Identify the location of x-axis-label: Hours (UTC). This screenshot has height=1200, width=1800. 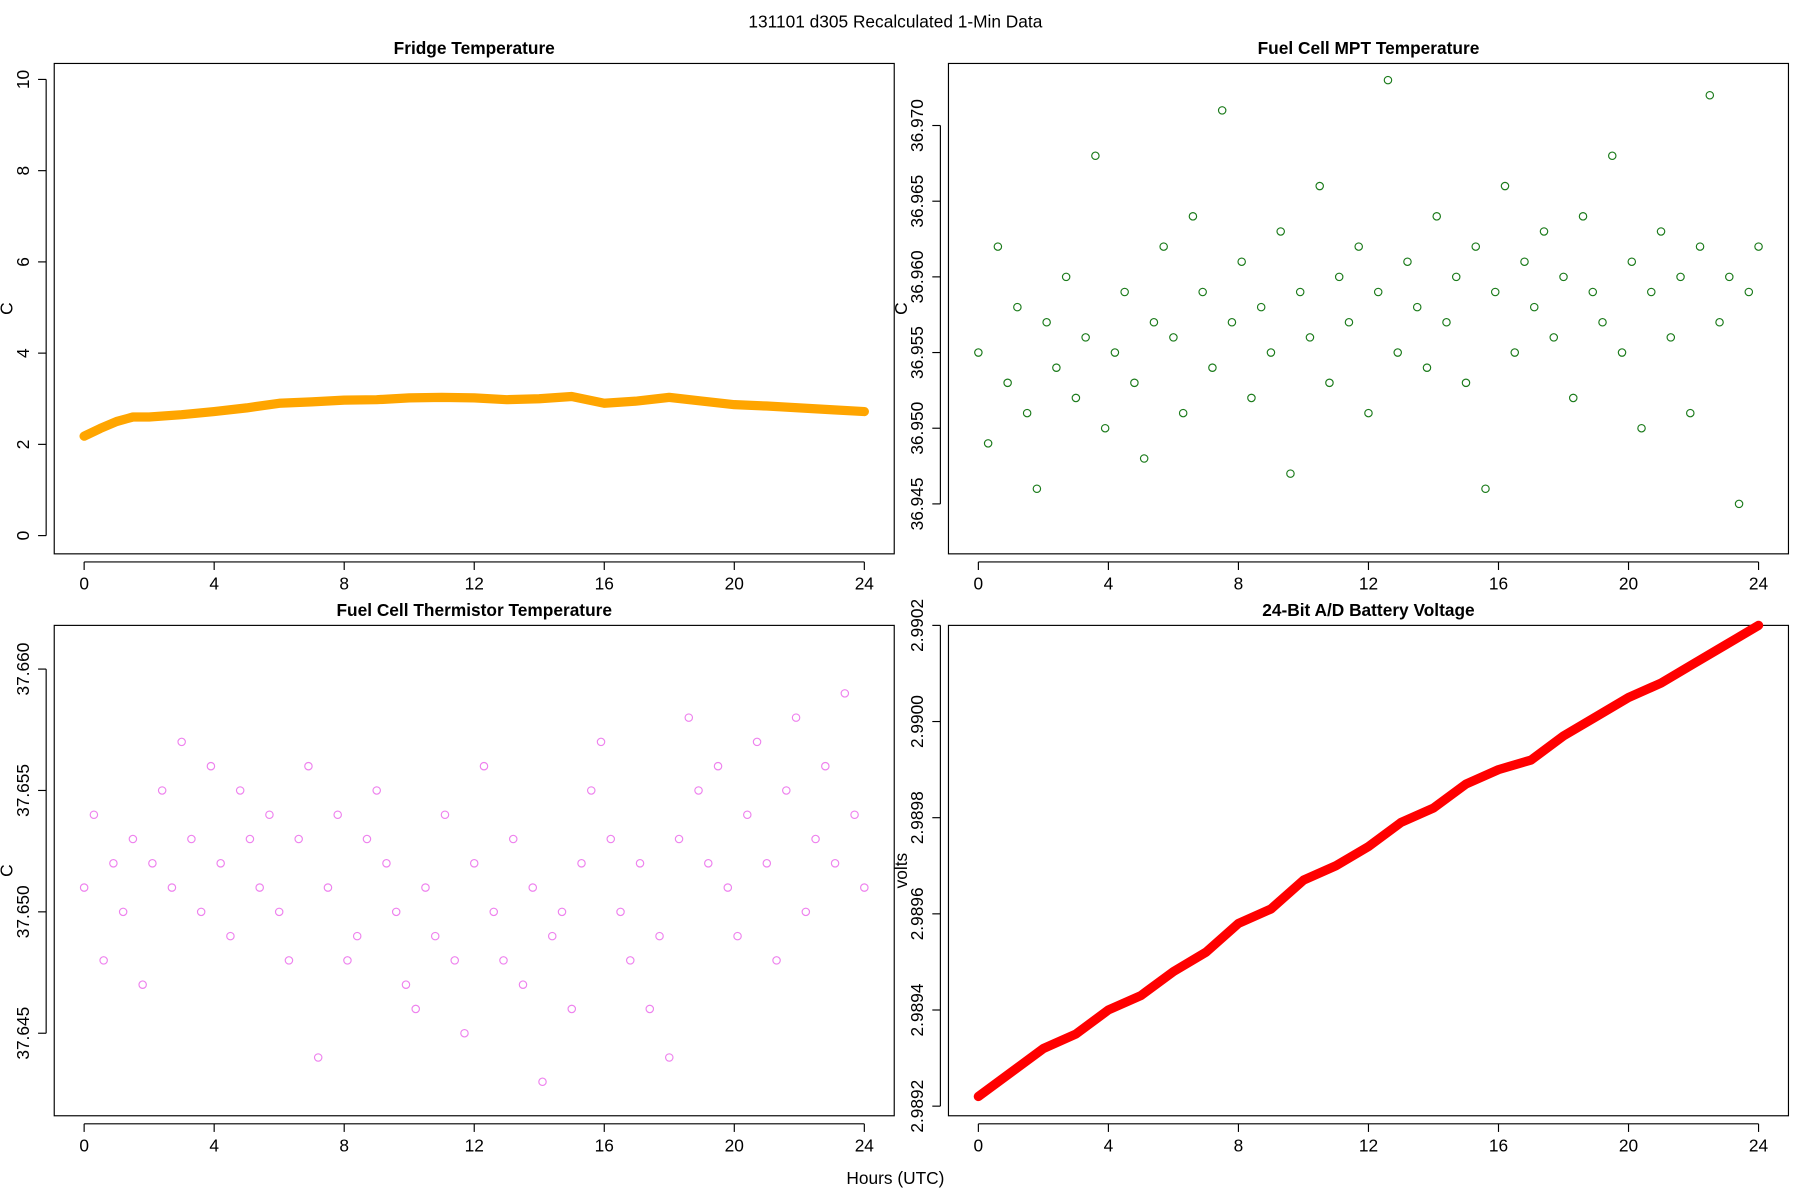
(895, 1178).